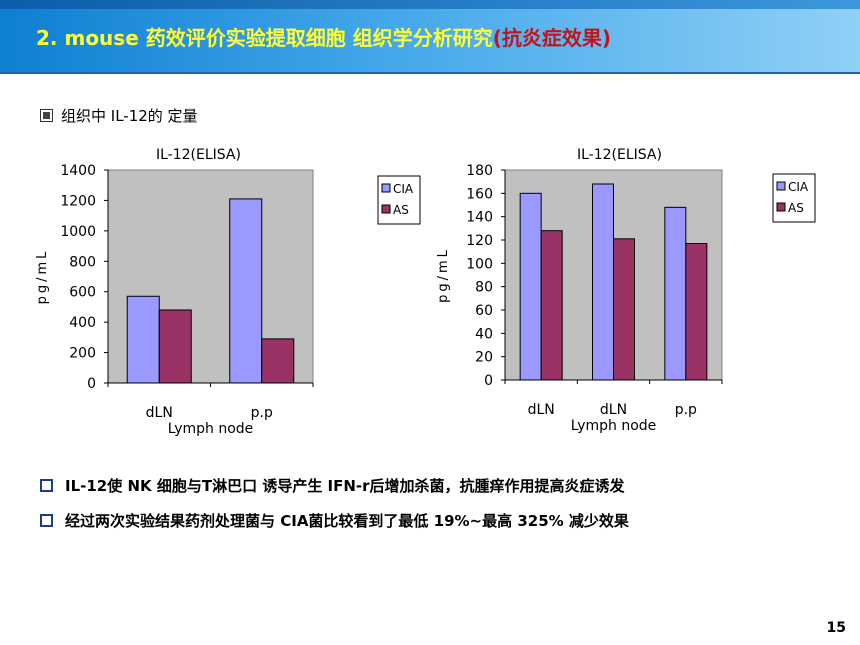  What do you see at coordinates (129, 116) in the screenshot?
I see `section-heading-label: 组织中 IL-12的 定量` at bounding box center [129, 116].